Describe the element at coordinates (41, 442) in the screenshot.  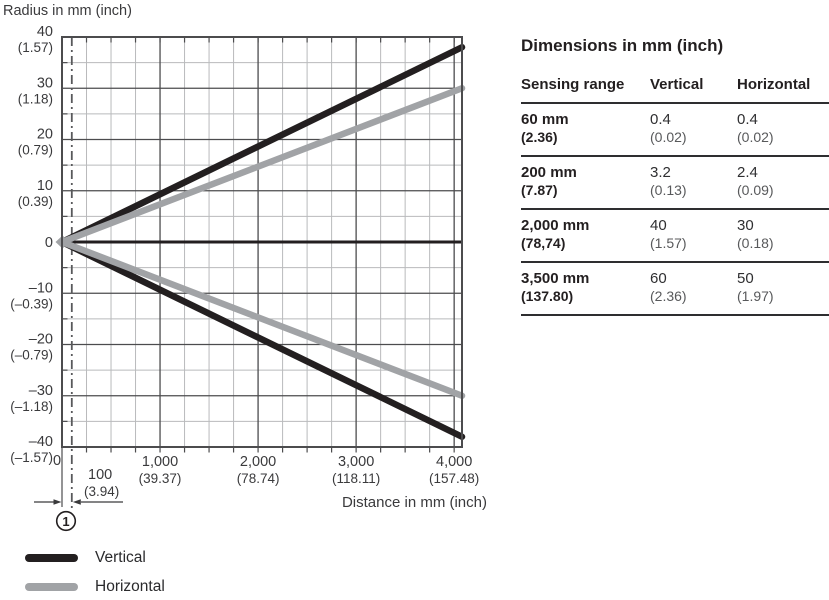
I see `svg-text: –40` at that location.